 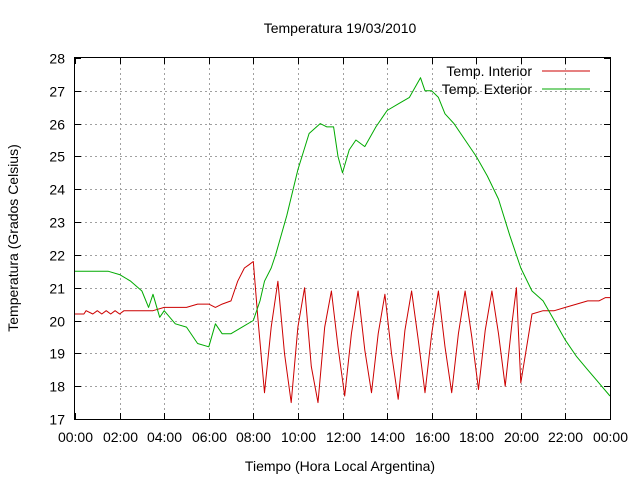 I want to click on y-tick-label: 19, so click(x=57, y=354).